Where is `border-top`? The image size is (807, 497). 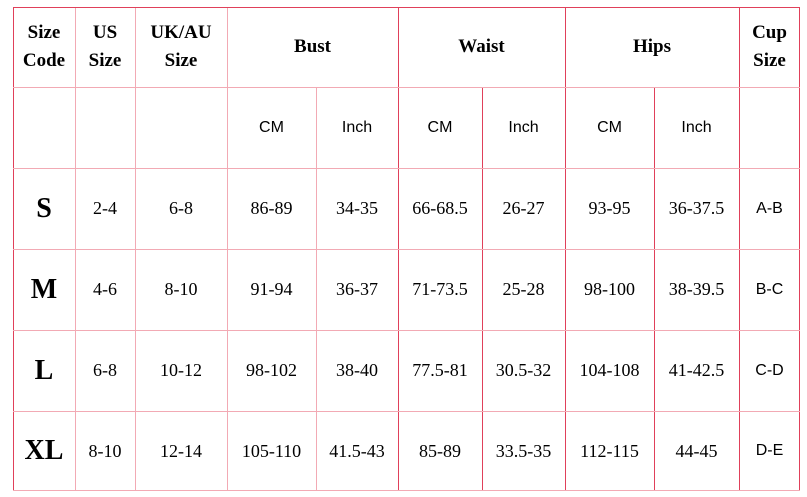
border-top is located at coordinates (406, 7).